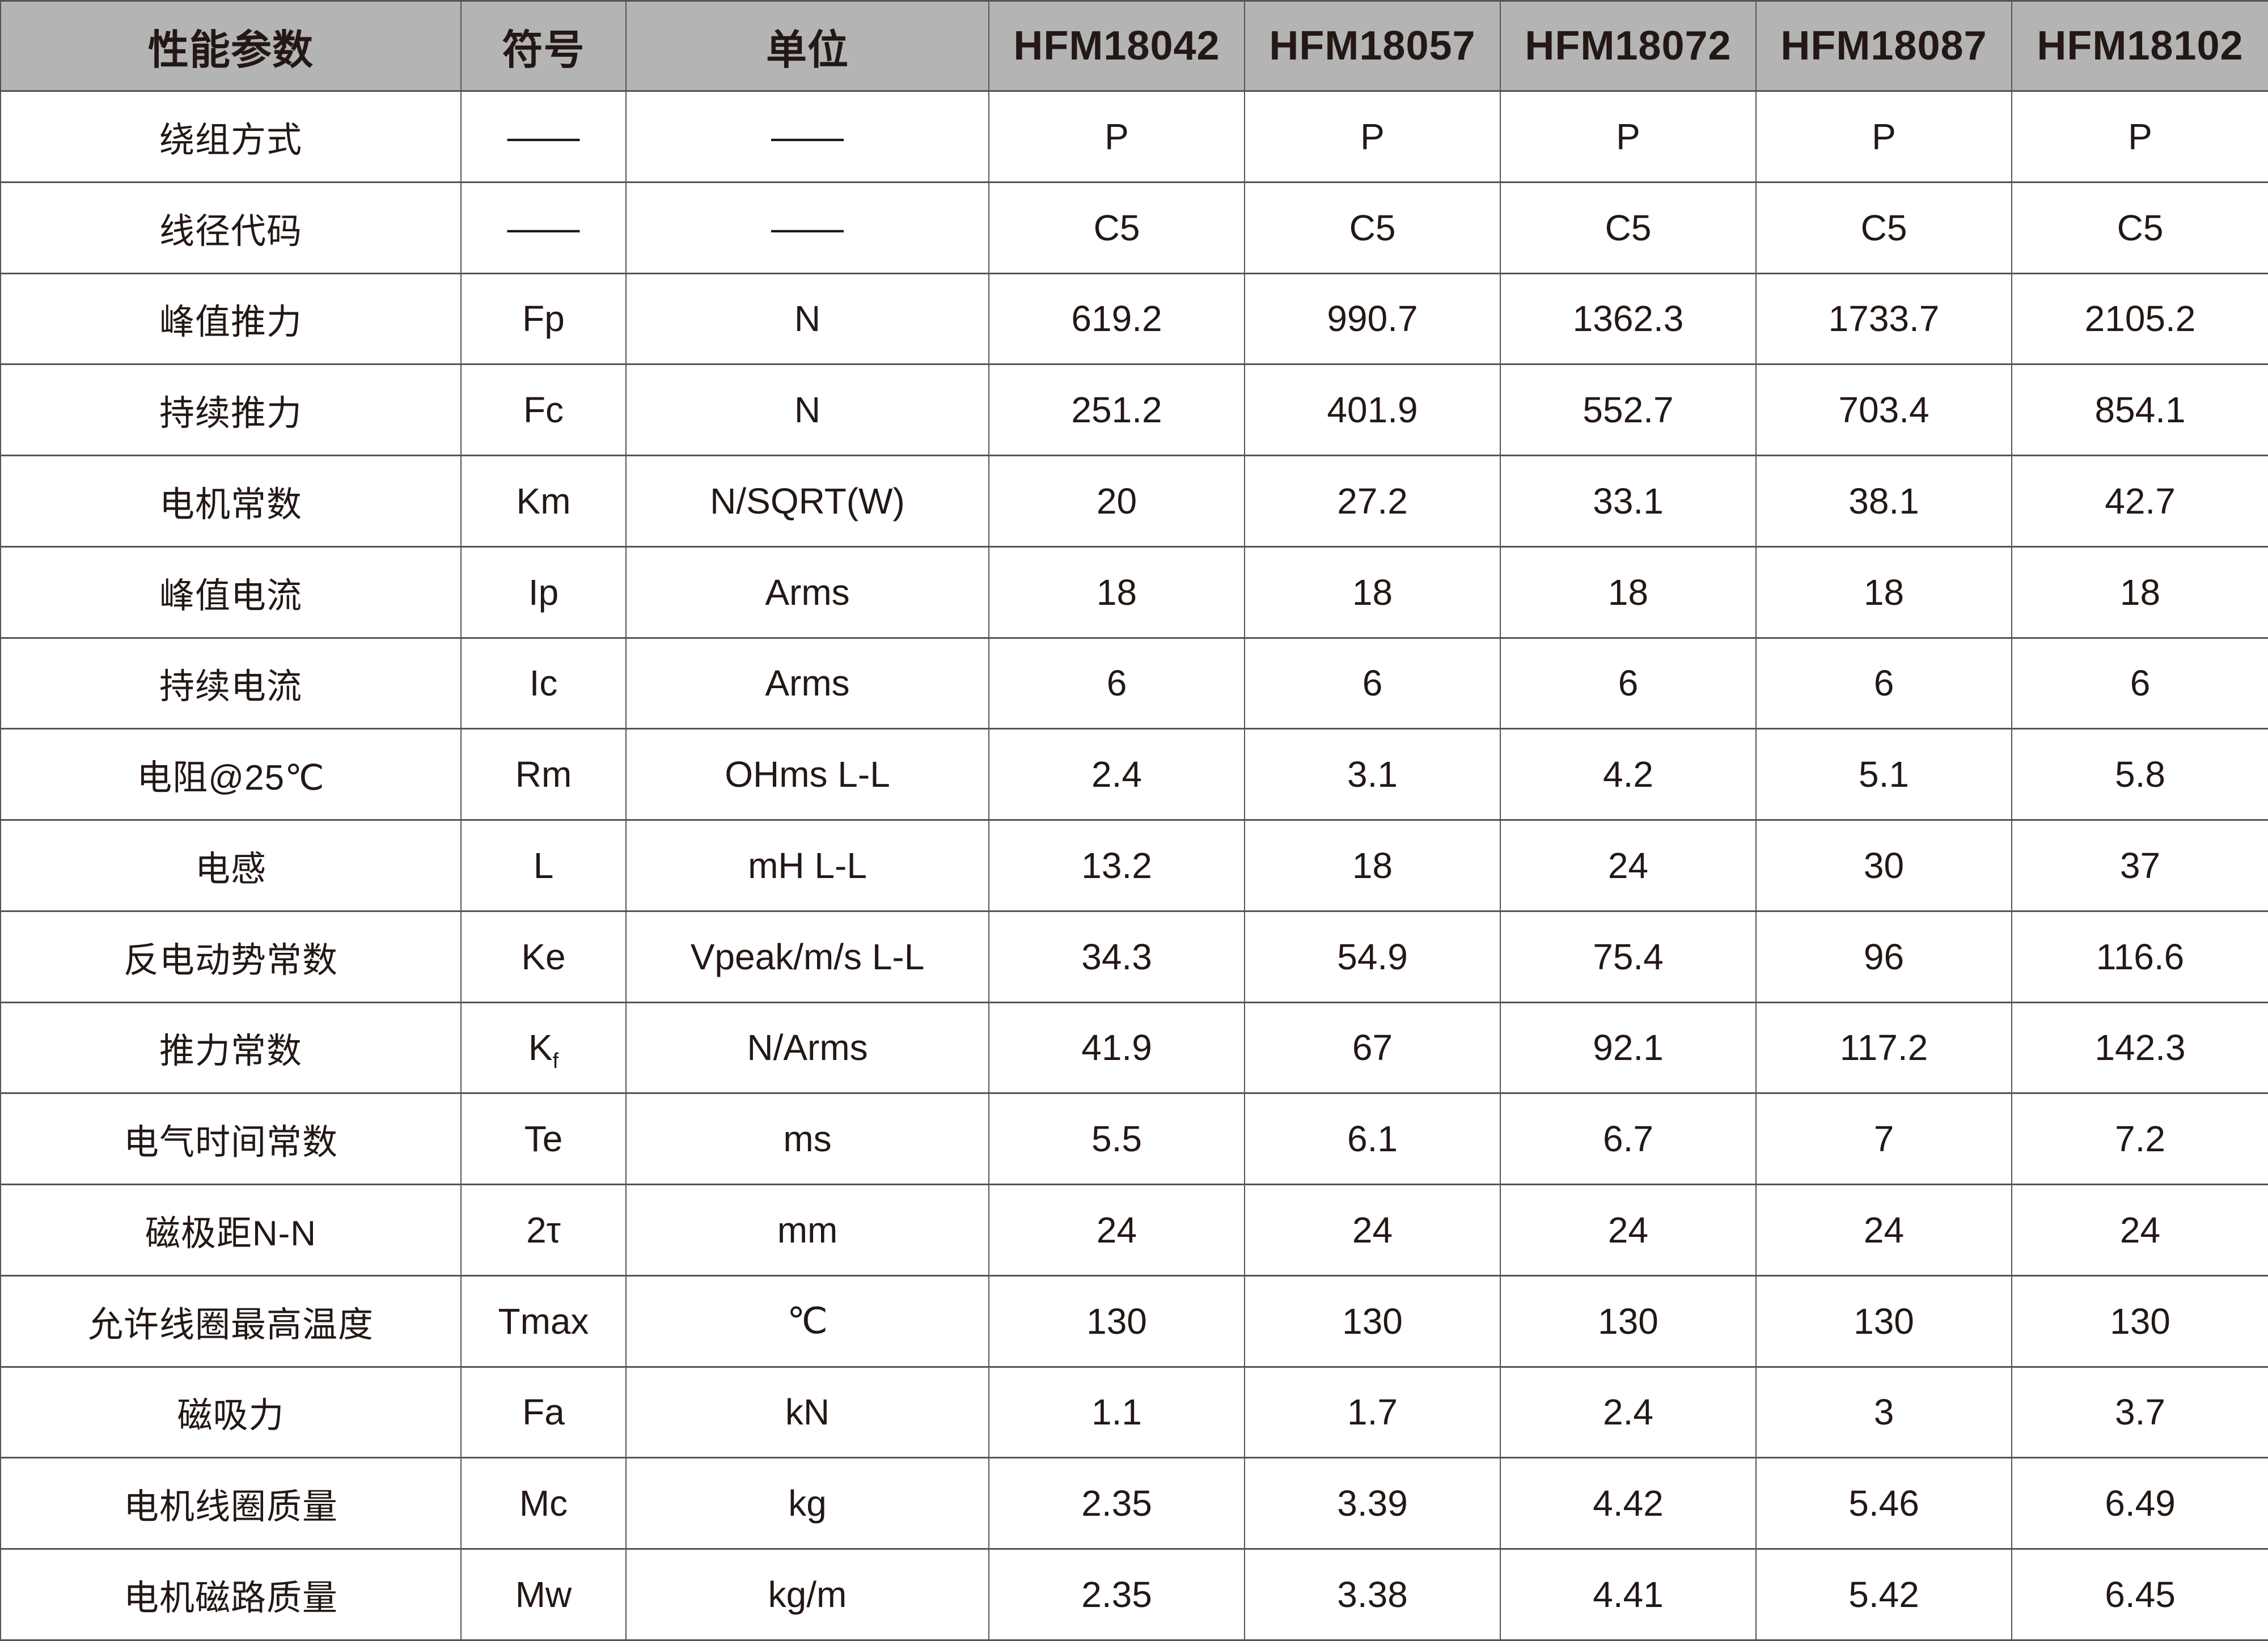 The width and height of the screenshot is (2268, 1641). Describe the element at coordinates (807, 409) in the screenshot. I see `unit-cell: N` at that location.